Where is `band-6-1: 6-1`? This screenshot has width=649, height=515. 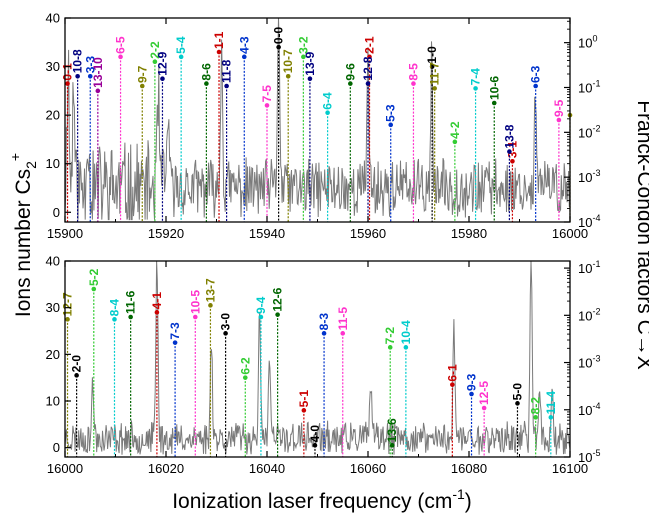
band-6-1: 6-1 is located at coordinates (452, 410).